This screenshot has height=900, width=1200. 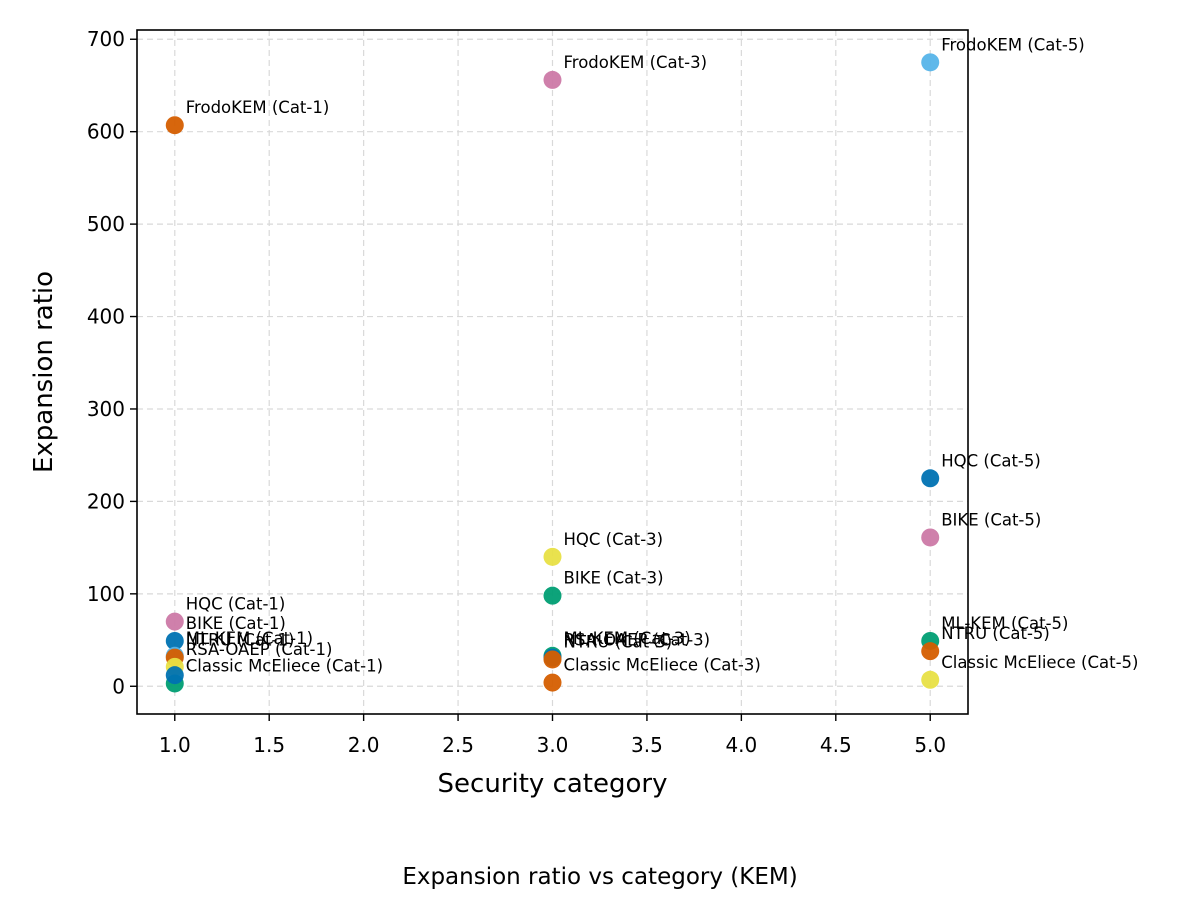 What do you see at coordinates (106, 224) in the screenshot?
I see `y-tick-label: 500` at bounding box center [106, 224].